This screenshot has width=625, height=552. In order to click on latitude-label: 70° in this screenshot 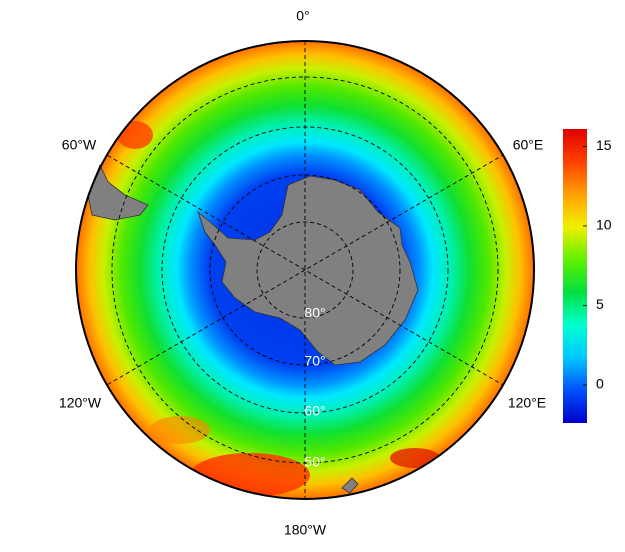, I will do `click(314, 361)`.